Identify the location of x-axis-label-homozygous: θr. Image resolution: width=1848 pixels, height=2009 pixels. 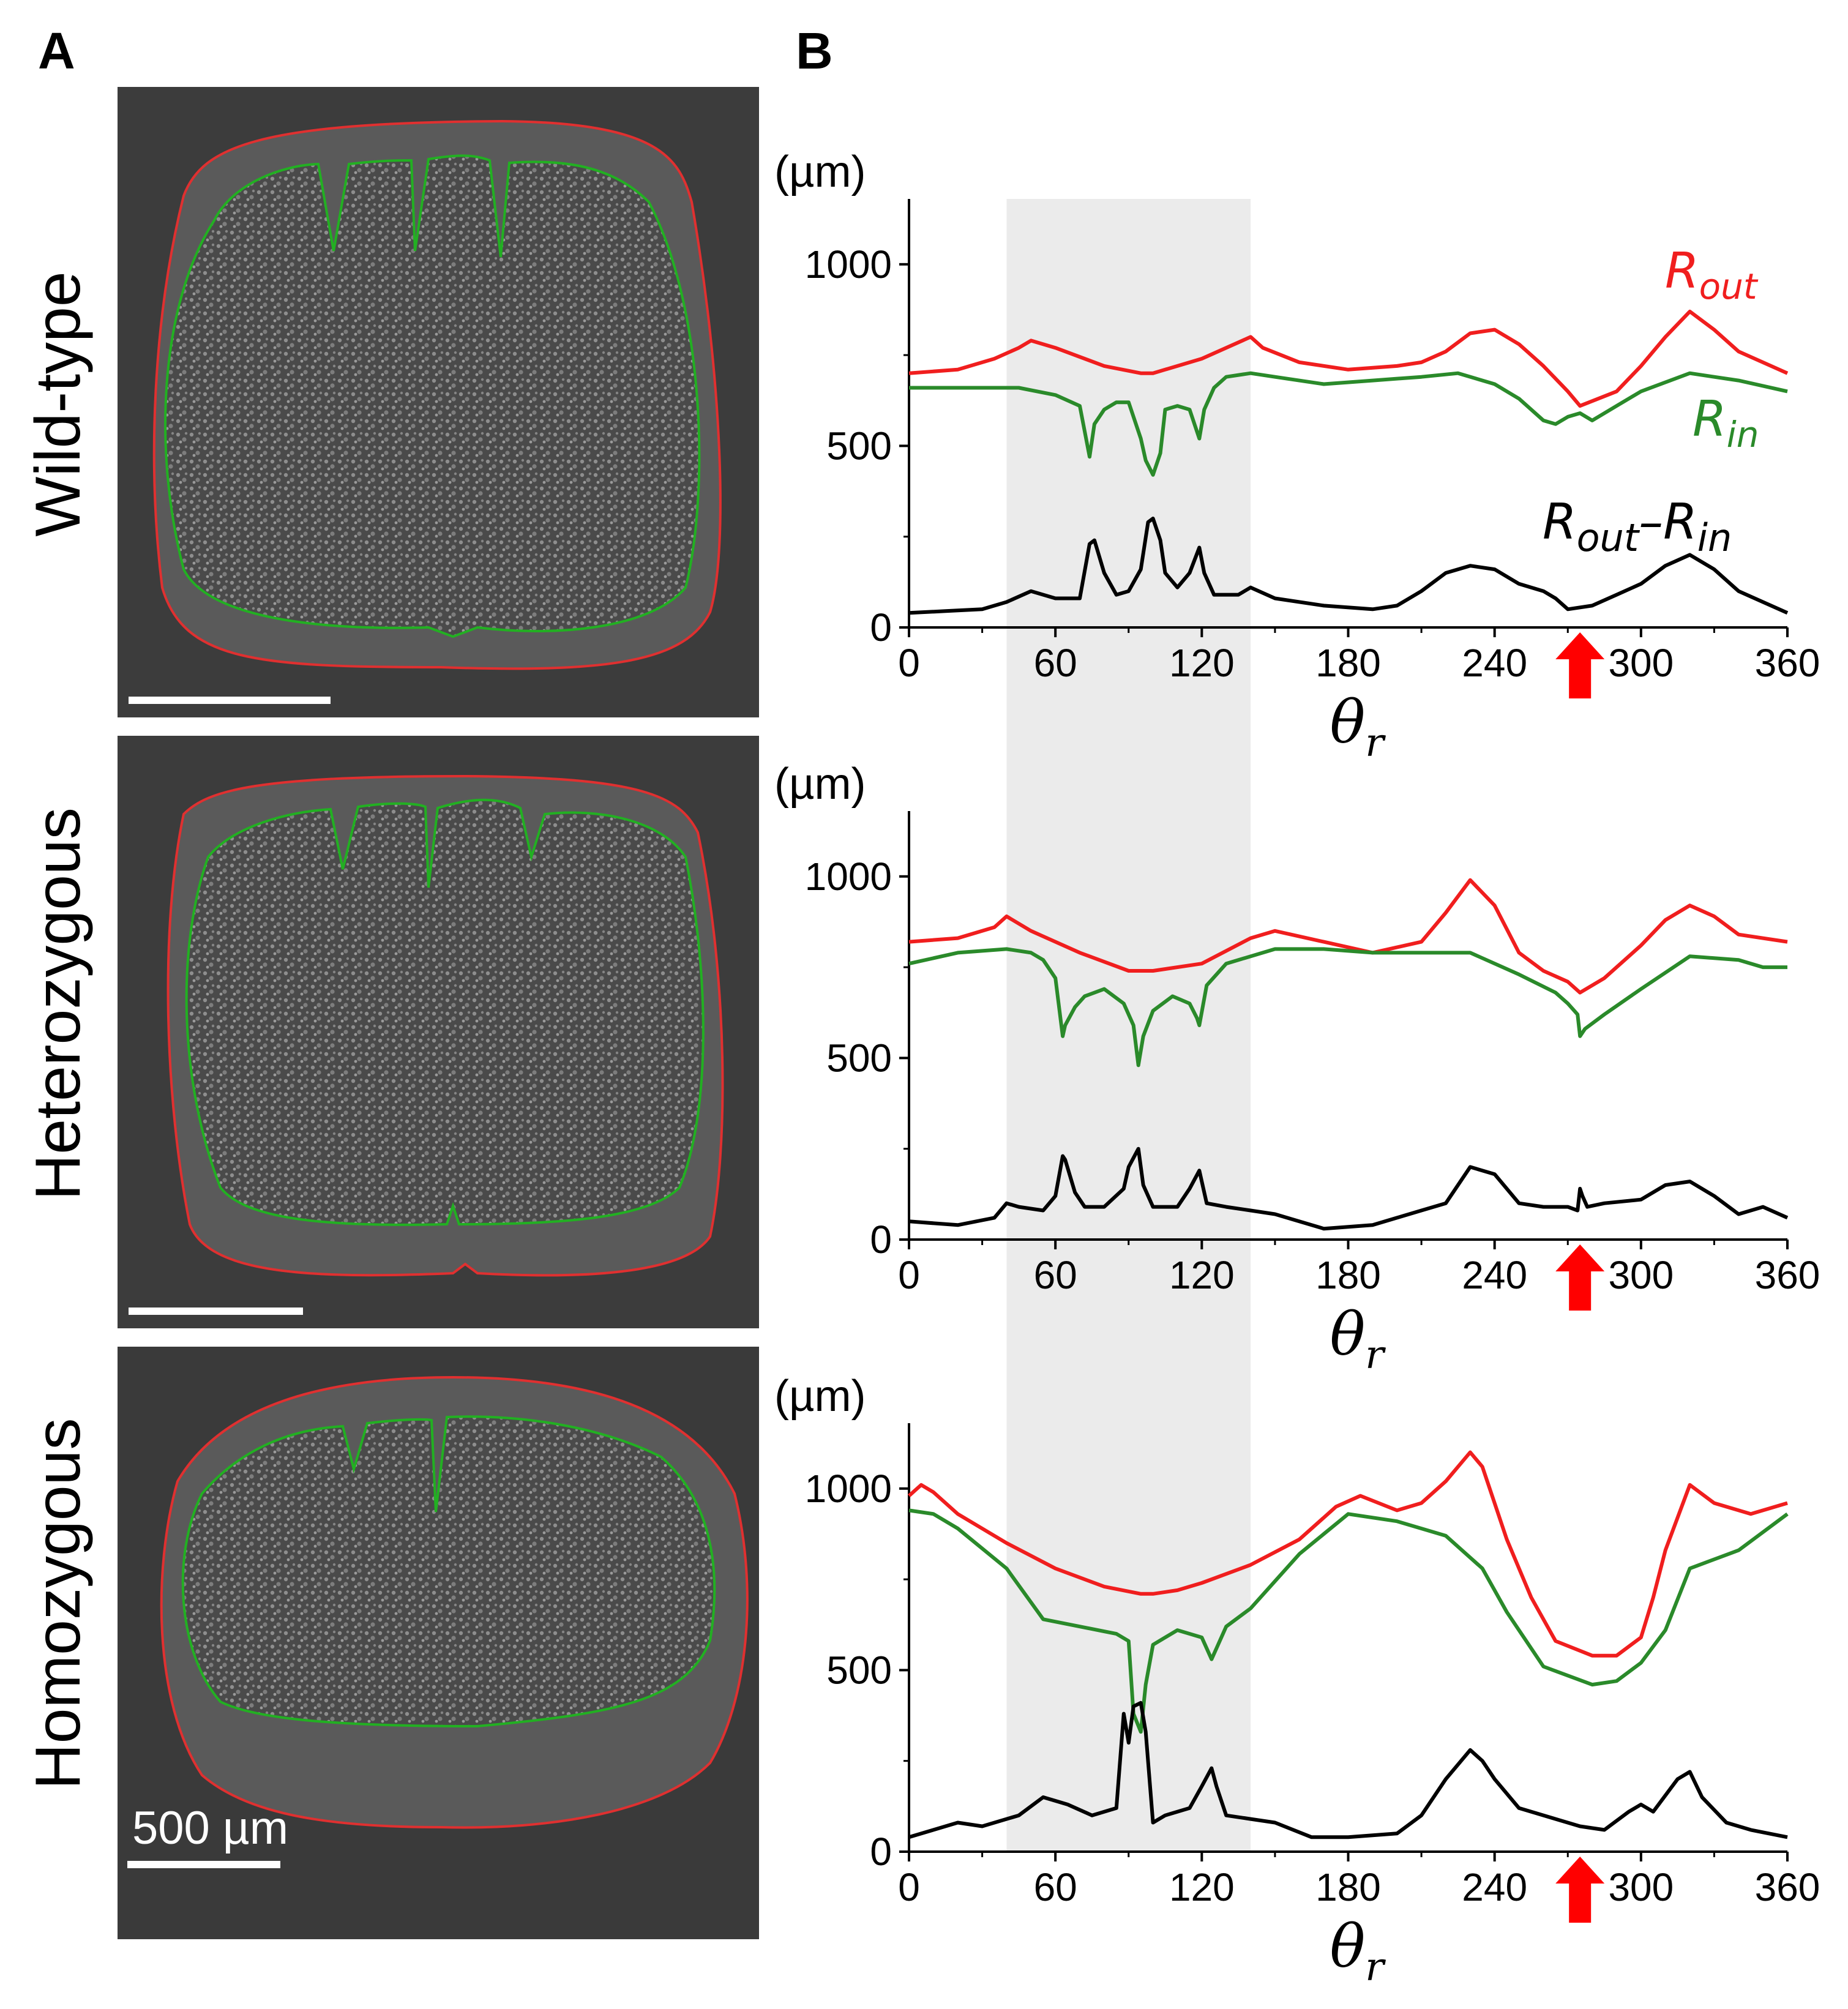
(1358, 1951).